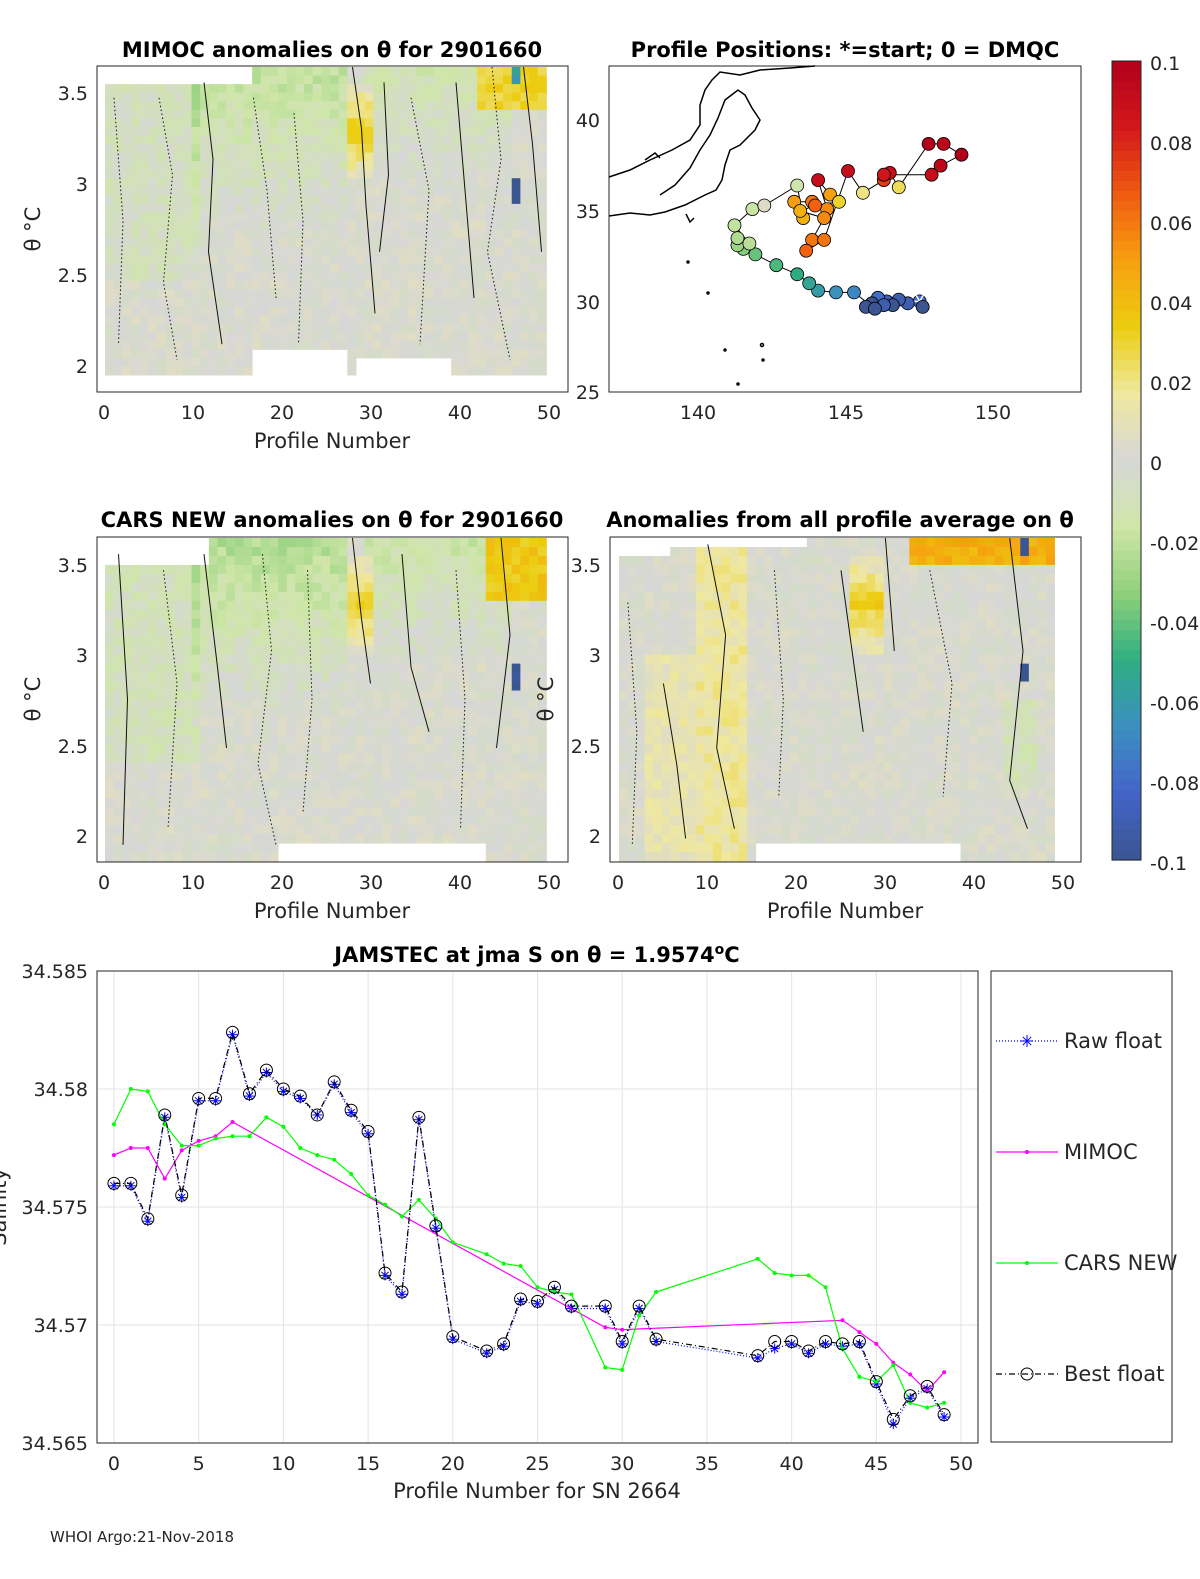 The width and height of the screenshot is (1200, 1579). I want to click on colorbar-swatch, so click(1126, 236).